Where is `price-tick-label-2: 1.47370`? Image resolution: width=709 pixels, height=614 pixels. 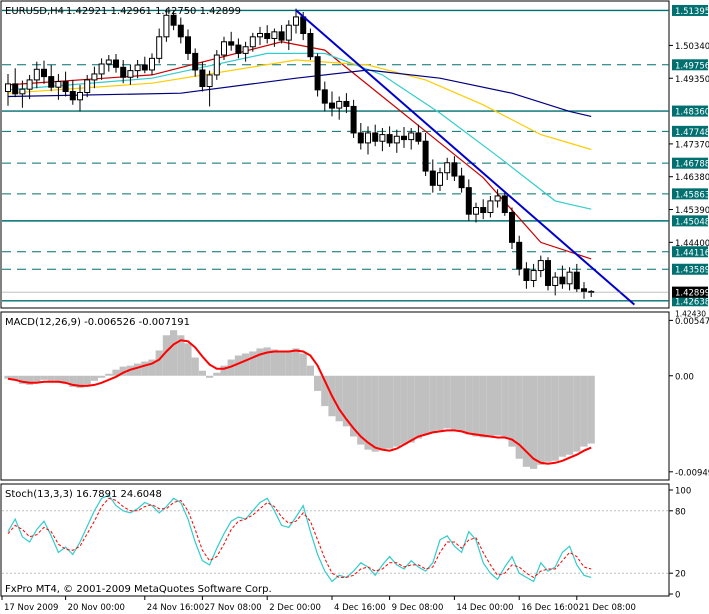 price-tick-label-2: 1.47370 is located at coordinates (692, 145).